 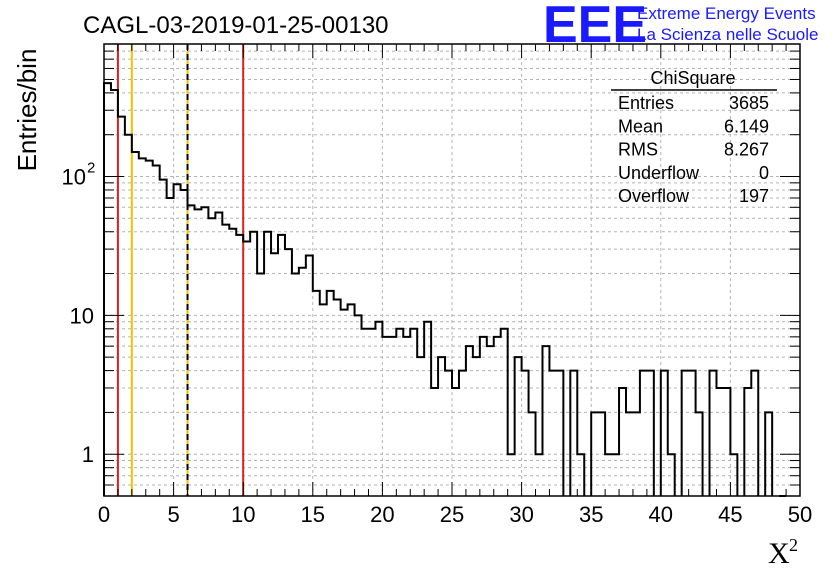 What do you see at coordinates (779, 553) in the screenshot?
I see `x-axis-label-text: X` at bounding box center [779, 553].